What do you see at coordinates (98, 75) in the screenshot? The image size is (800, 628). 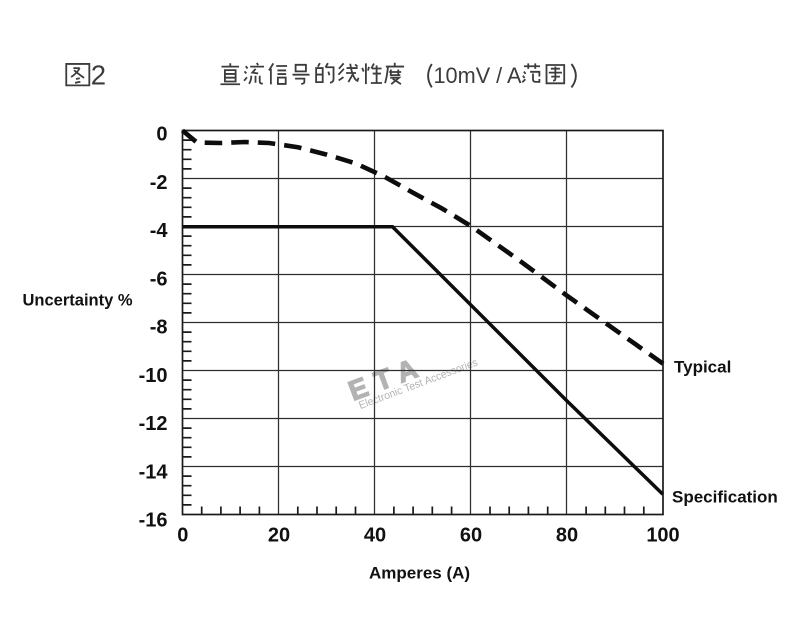 I see `svg-text: 2` at bounding box center [98, 75].